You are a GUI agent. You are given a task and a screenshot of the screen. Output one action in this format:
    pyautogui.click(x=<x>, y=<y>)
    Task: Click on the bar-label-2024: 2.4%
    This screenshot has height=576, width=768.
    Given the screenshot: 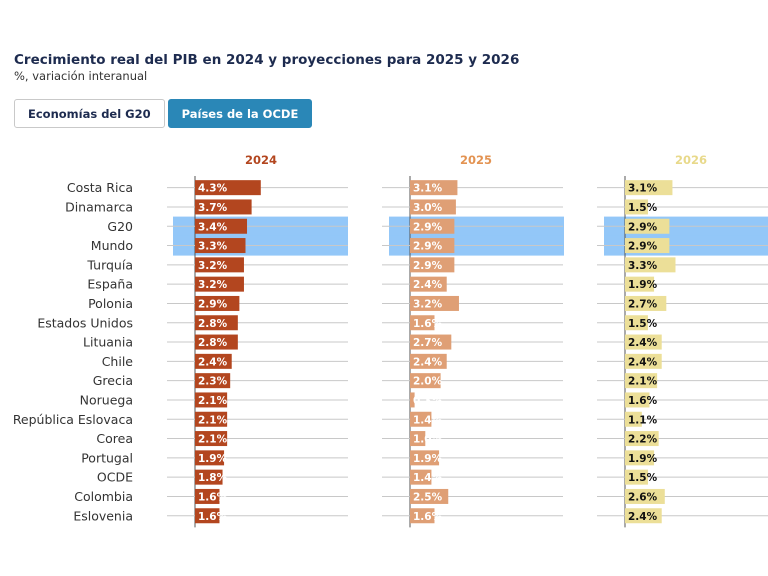 What is the action you would take?
    pyautogui.click(x=213, y=362)
    